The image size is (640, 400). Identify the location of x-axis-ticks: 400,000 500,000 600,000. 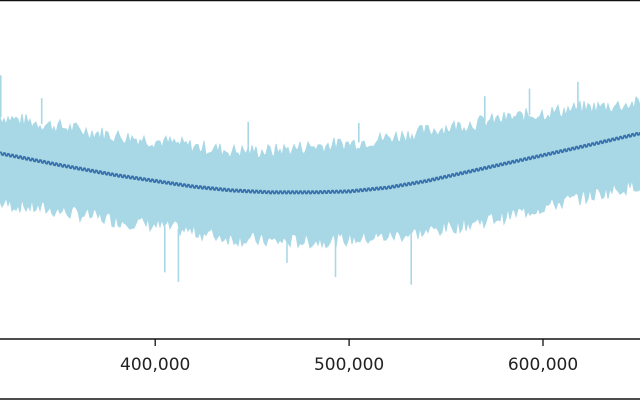
(349, 357).